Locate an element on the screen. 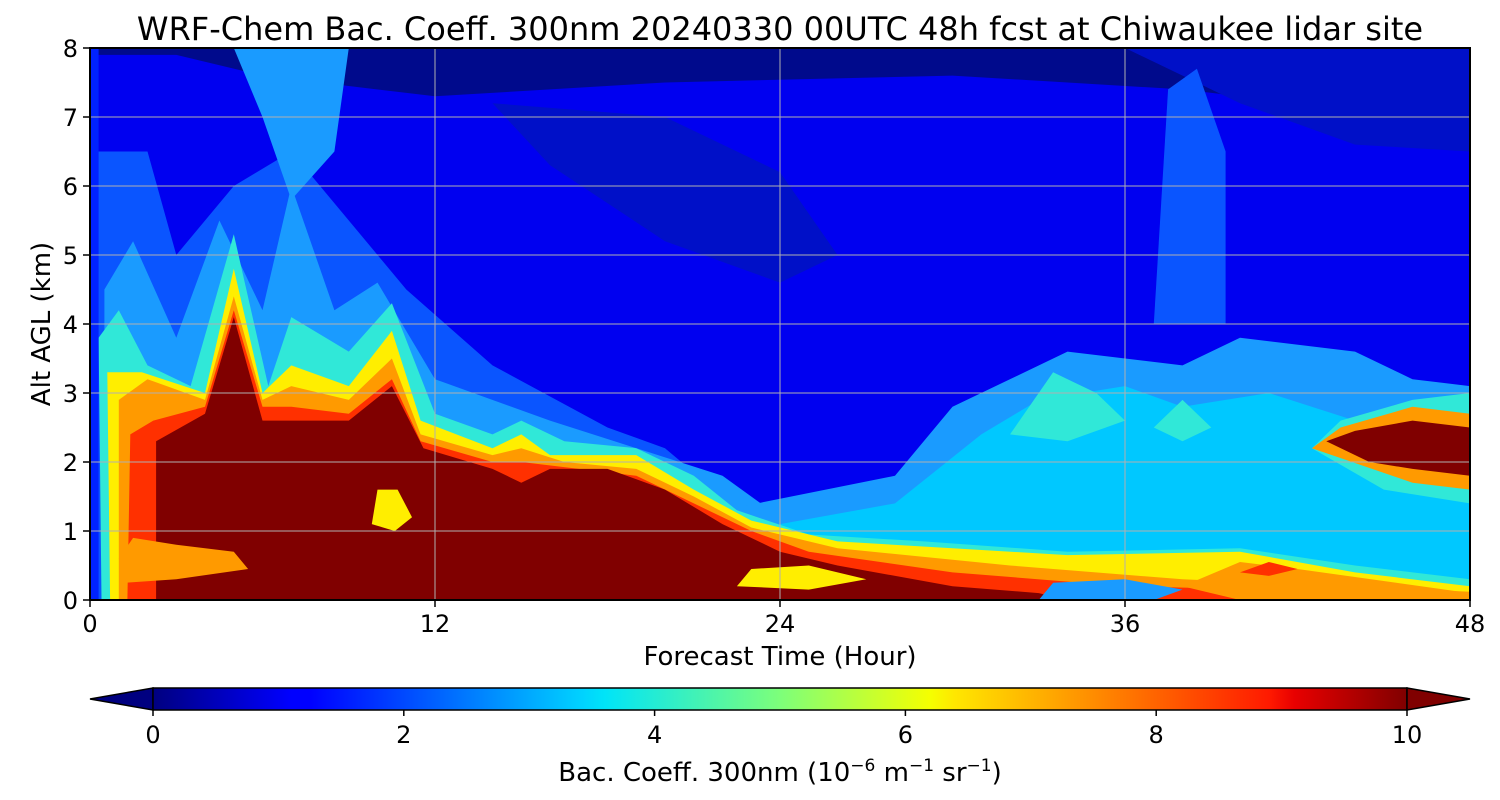  field-region-mid-teal-blob is located at coordinates (1067, 407).